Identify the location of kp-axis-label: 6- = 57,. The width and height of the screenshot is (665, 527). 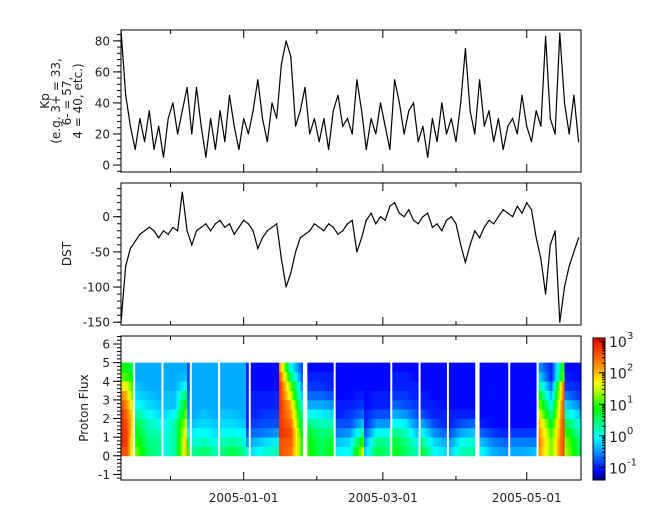
(67, 101).